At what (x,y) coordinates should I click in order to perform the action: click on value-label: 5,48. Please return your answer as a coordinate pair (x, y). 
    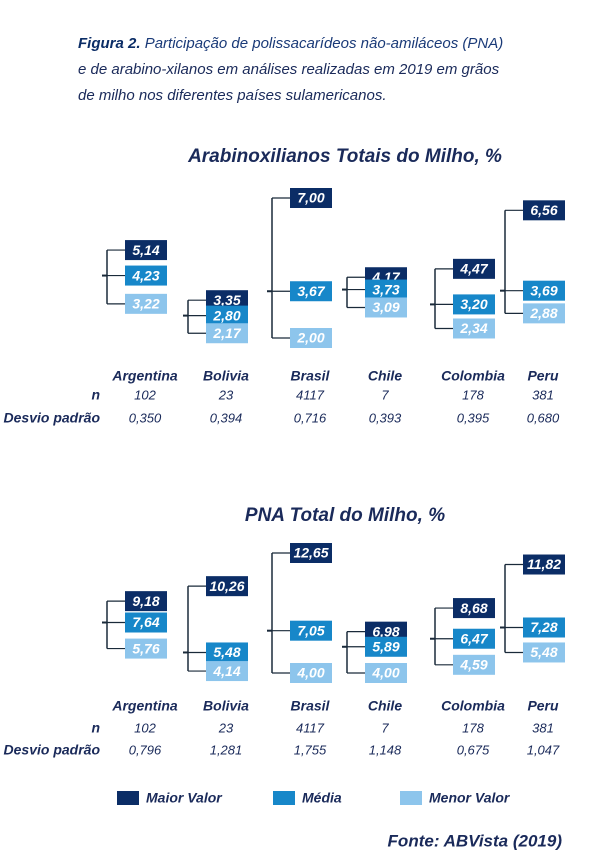
    Looking at the image, I should click on (226, 652).